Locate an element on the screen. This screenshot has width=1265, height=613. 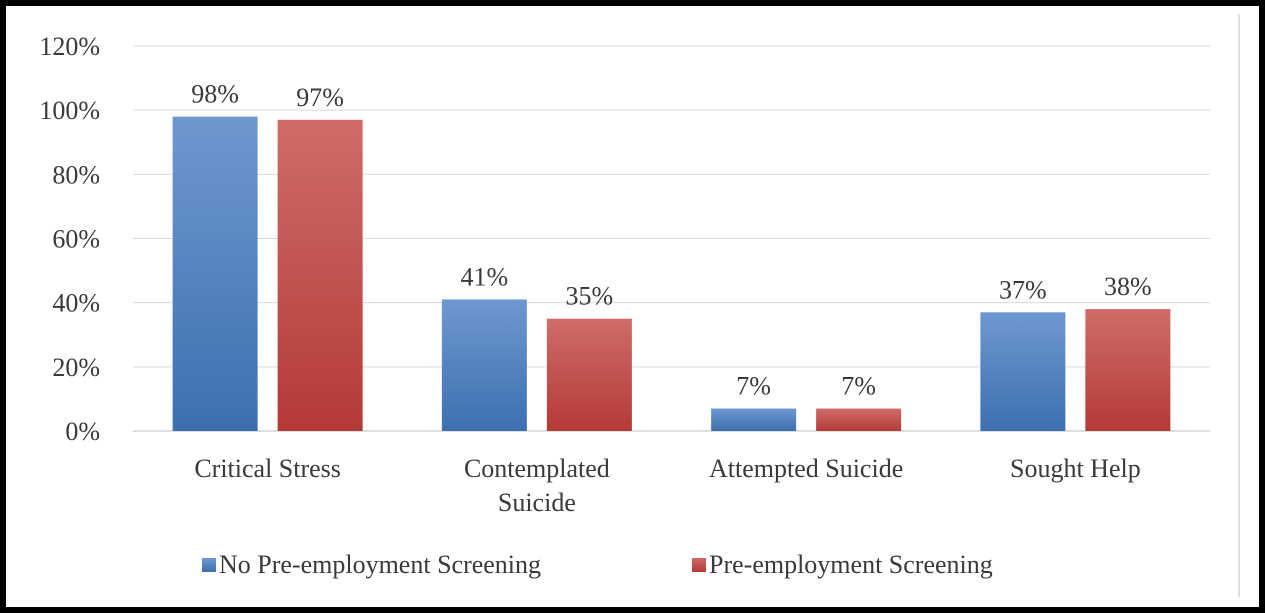
data-label: 97% is located at coordinates (320, 97).